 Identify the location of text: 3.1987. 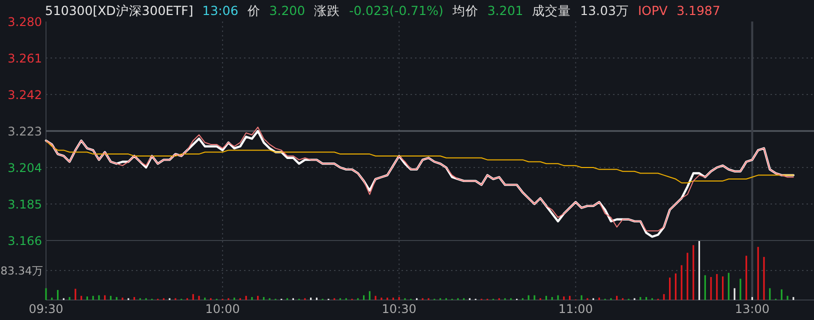
(698, 10).